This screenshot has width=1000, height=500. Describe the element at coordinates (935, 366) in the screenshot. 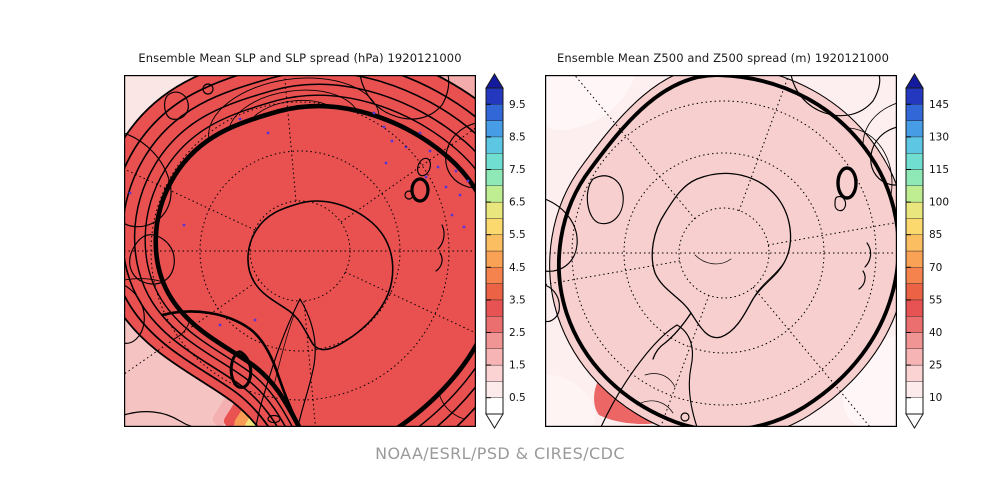

I see `colorbar-tick-label: 25` at that location.